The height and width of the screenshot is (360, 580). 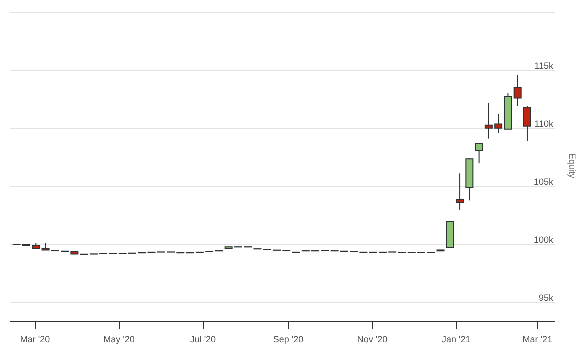 What do you see at coordinates (35, 339) in the screenshot?
I see `x-tick-label: Mar '20` at bounding box center [35, 339].